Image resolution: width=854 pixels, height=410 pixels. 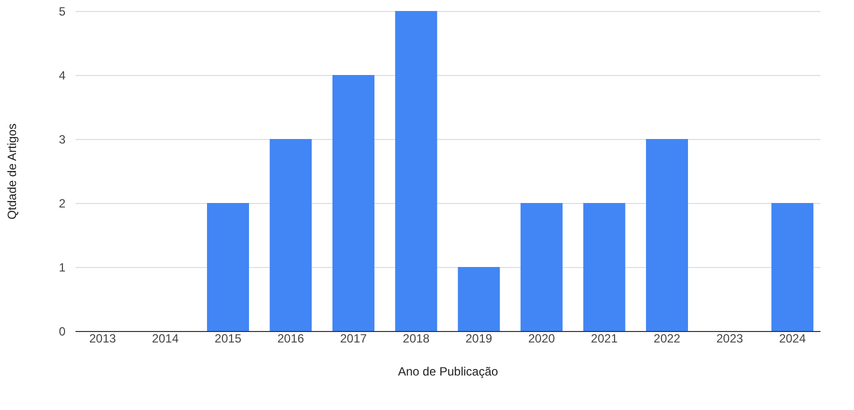 I want to click on y-tick-label: 5, so click(x=62, y=11).